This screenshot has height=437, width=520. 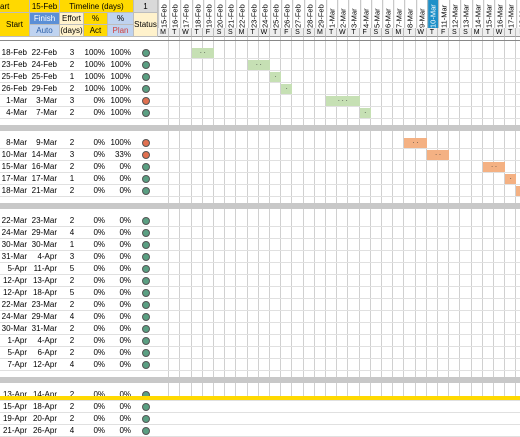 I want to click on finish-date-cell: 22-Feb, so click(x=44, y=52).